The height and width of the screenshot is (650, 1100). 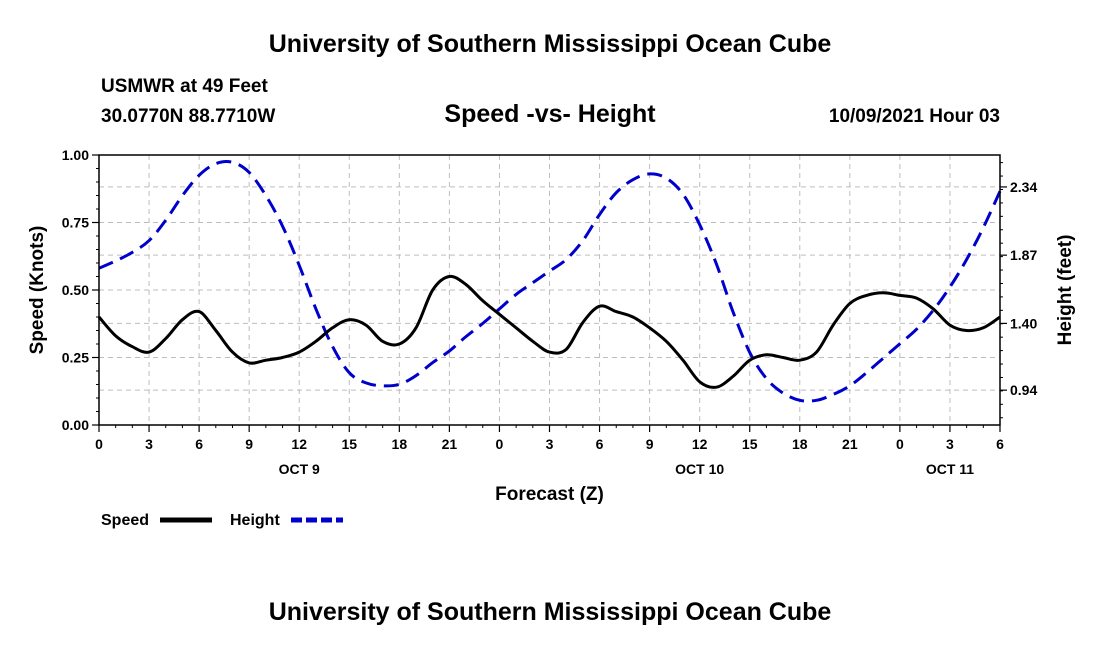 I want to click on y-tick-label: 1.00, so click(x=75, y=155).